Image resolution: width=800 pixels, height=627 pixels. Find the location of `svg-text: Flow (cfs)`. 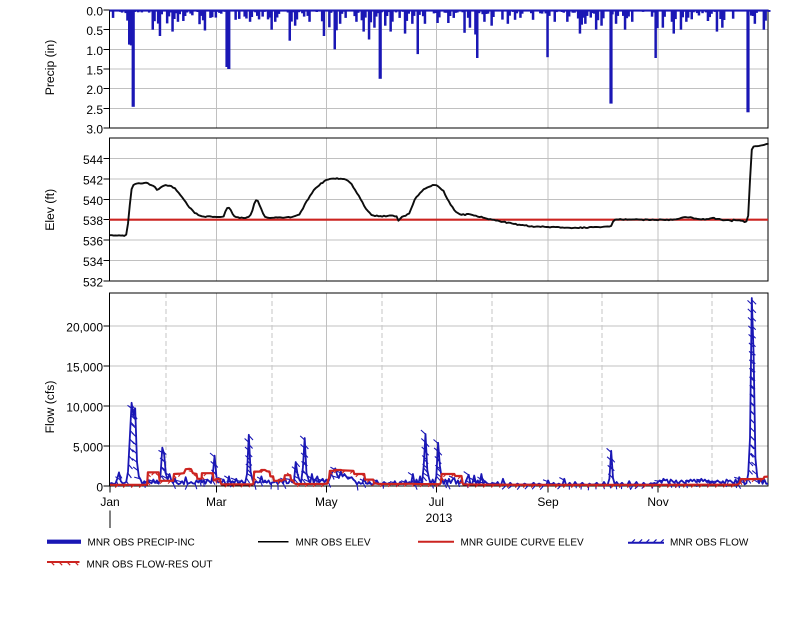

svg-text: Flow (cfs) is located at coordinates (50, 407).